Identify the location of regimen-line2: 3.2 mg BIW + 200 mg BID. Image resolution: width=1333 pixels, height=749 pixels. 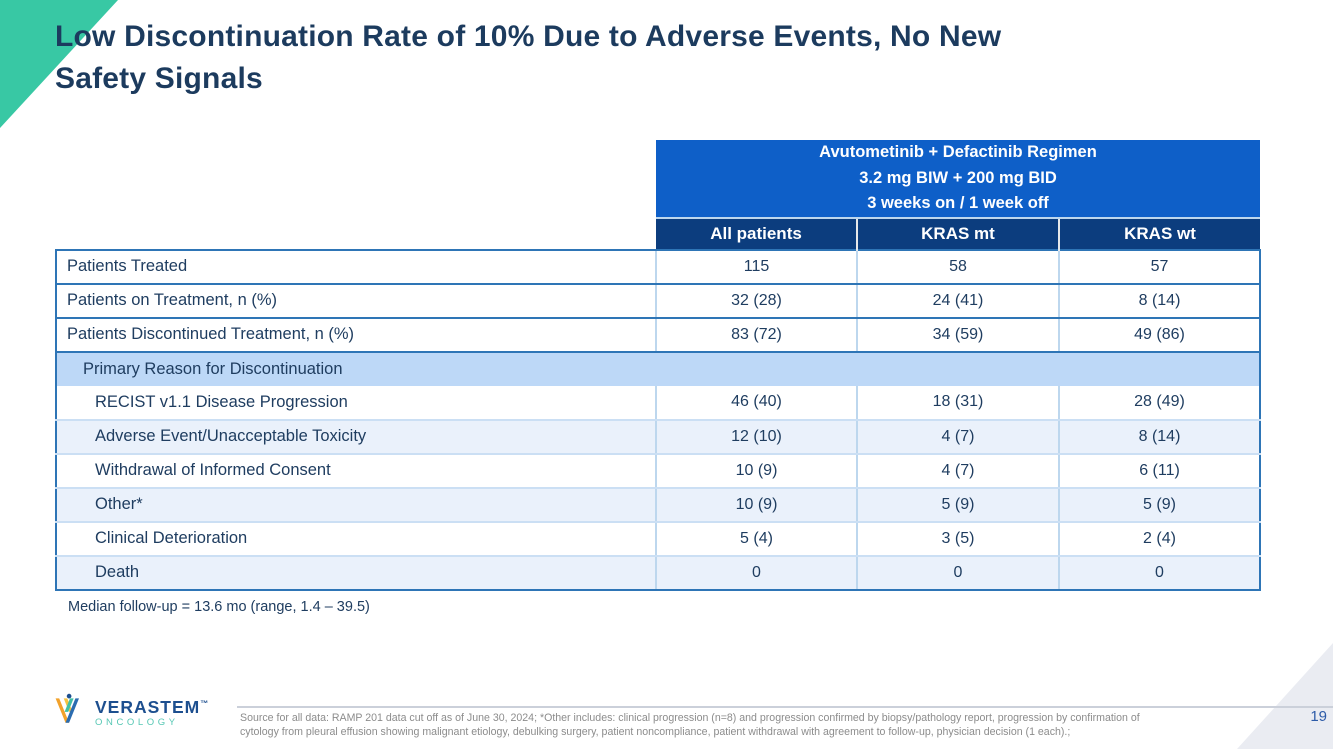
(958, 177).